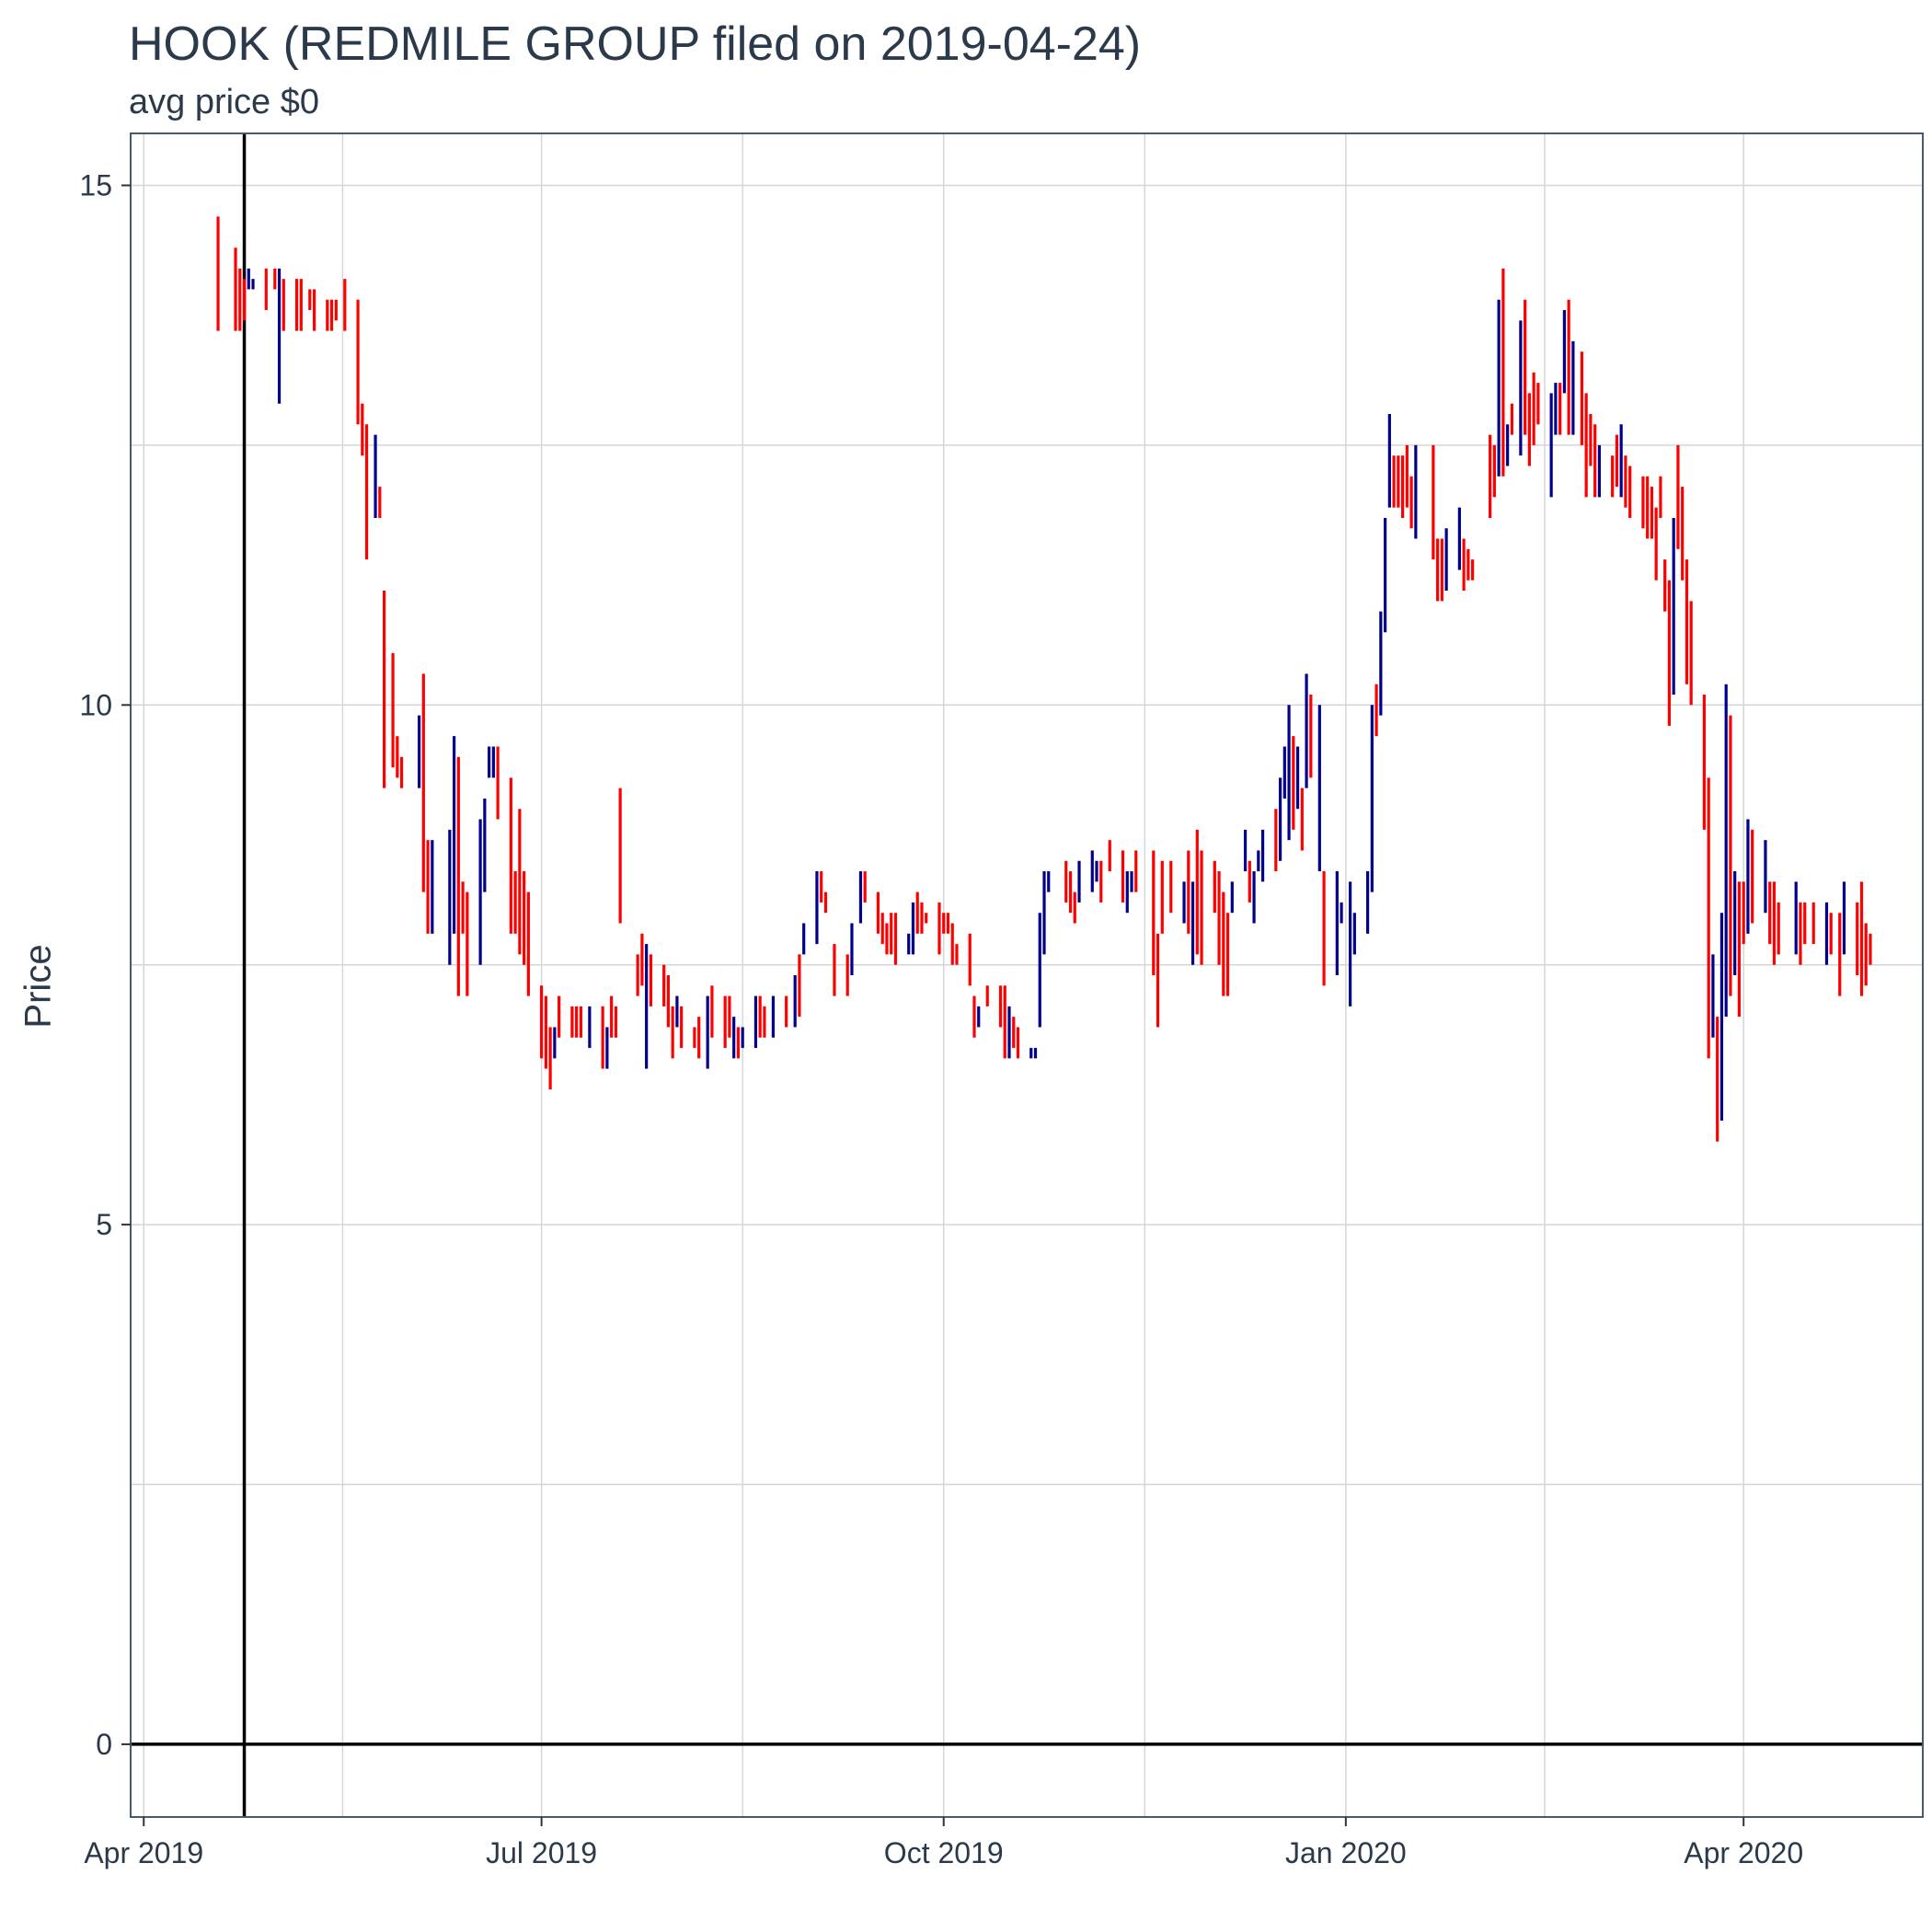 The image size is (1932, 1932). I want to click on x-tick-label: Jan 2020, so click(1346, 1852).